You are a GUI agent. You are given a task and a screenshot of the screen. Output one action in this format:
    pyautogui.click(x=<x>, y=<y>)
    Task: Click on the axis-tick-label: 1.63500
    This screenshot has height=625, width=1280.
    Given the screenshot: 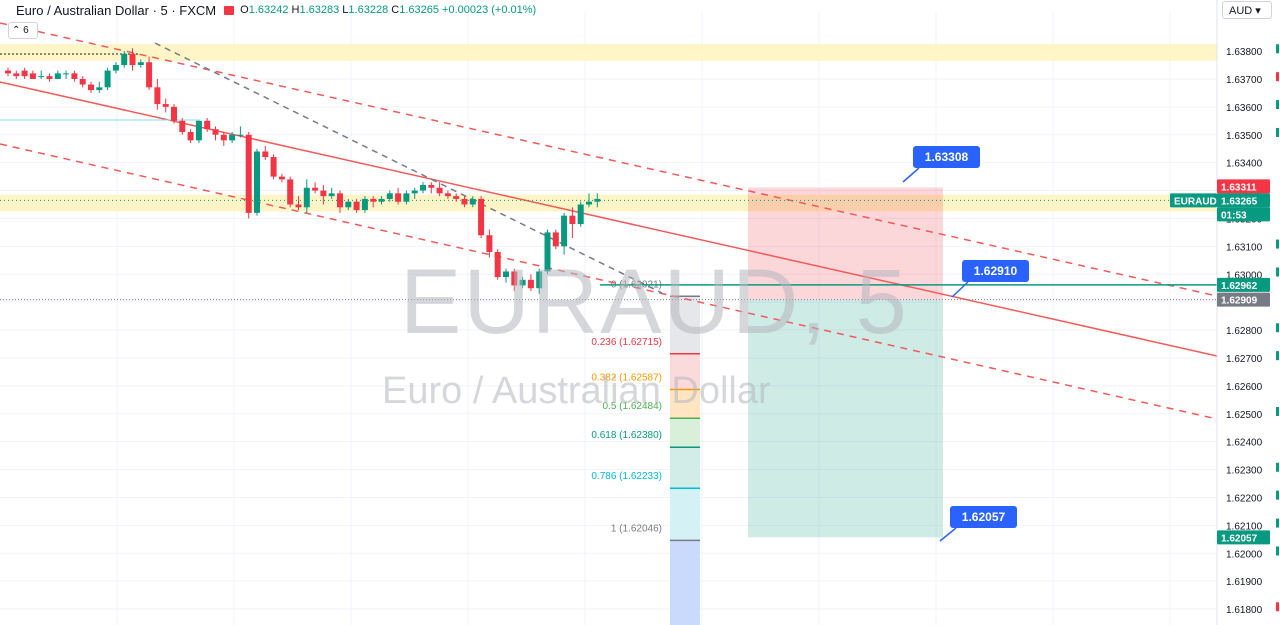 What is the action you would take?
    pyautogui.click(x=1244, y=136)
    